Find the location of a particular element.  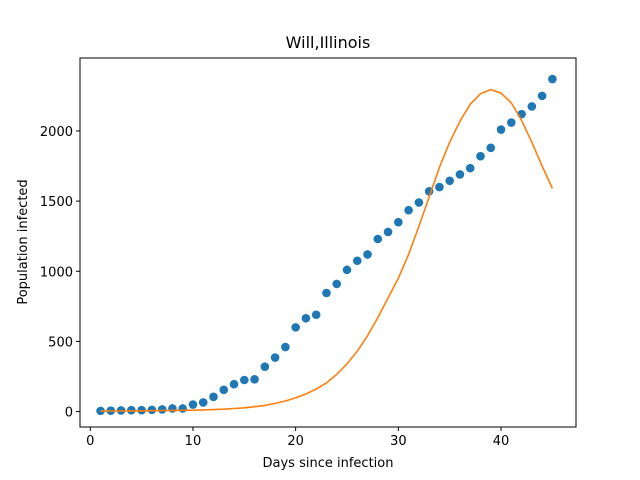

x-tick-label: 30 is located at coordinates (398, 441).